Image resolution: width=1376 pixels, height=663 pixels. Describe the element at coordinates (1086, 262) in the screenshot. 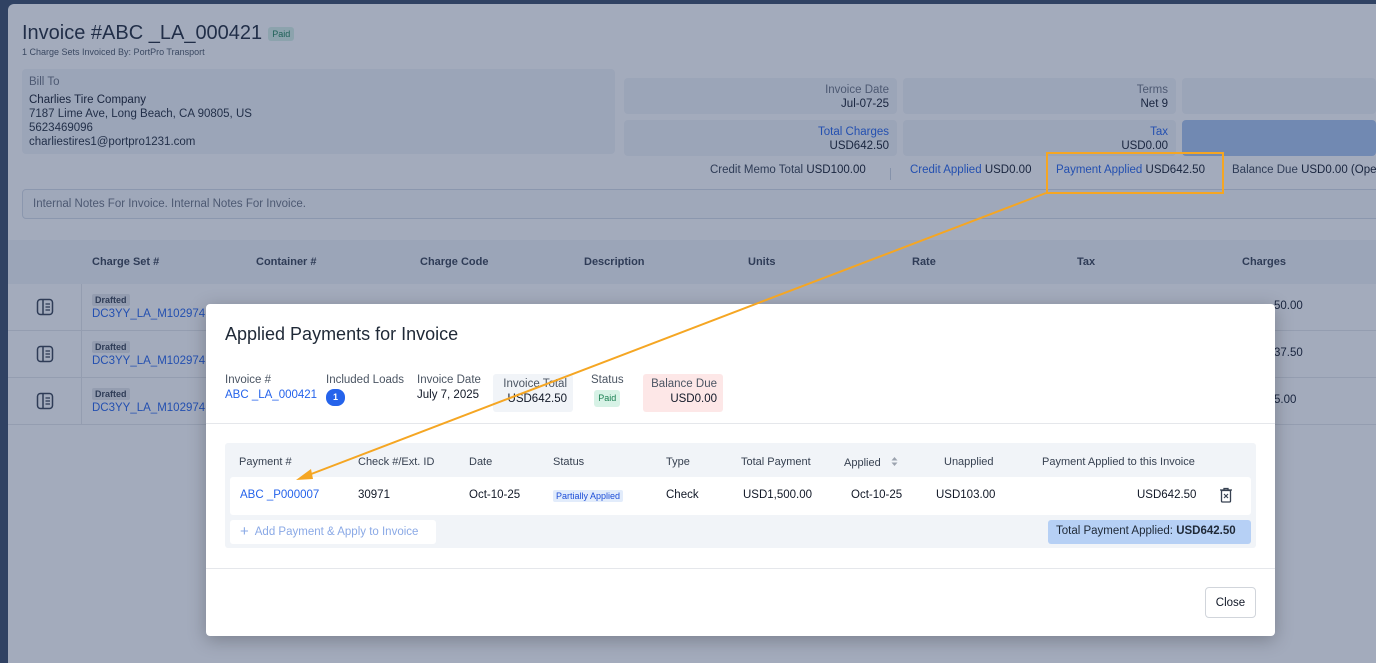

I see `col-tax: Tax` at that location.